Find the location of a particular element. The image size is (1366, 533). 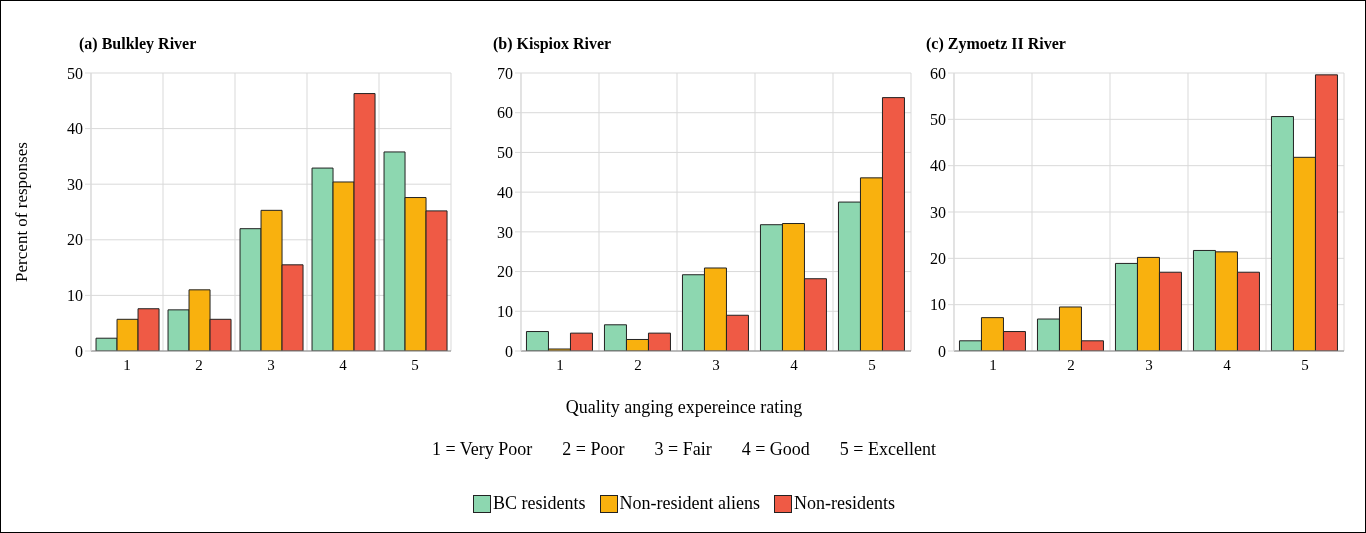

text: 3 = Fair is located at coordinates (683, 449).